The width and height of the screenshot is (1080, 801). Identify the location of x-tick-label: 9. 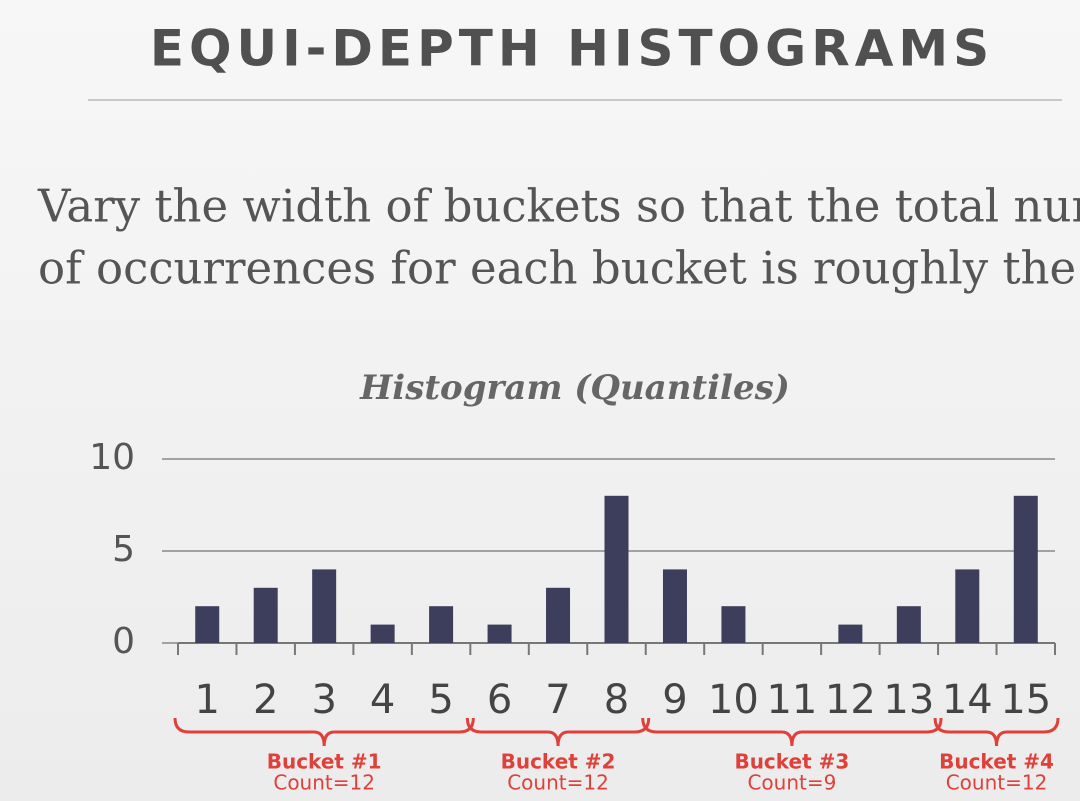
(674, 700).